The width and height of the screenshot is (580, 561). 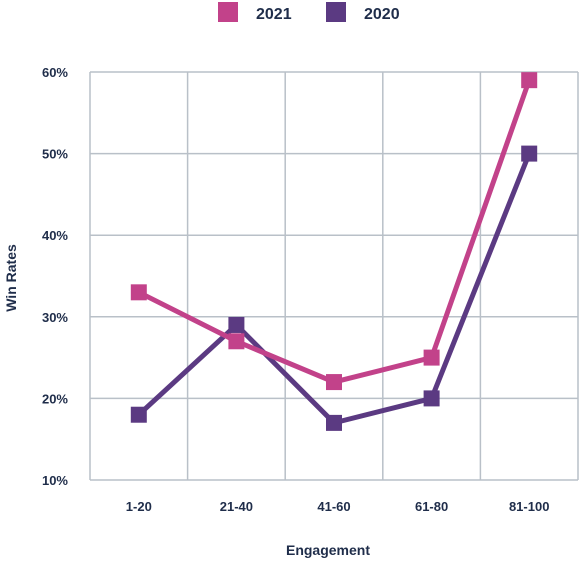 I want to click on y-tick-label: 30%, so click(x=55, y=317).